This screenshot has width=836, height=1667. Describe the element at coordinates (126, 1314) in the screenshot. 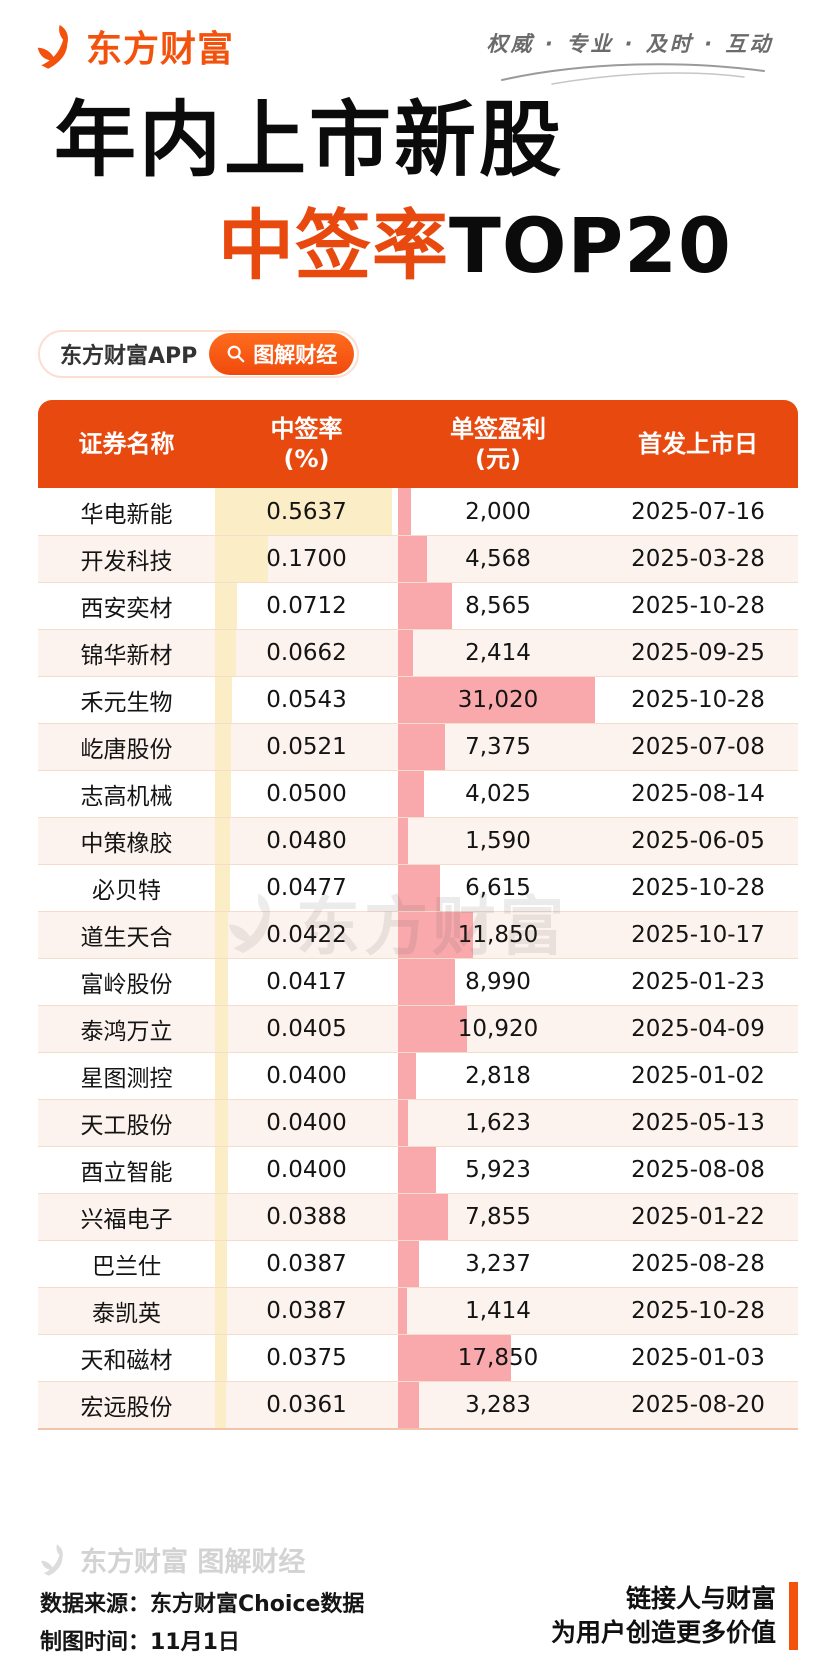

I see `cell-stock-name: 泰凯英` at that location.